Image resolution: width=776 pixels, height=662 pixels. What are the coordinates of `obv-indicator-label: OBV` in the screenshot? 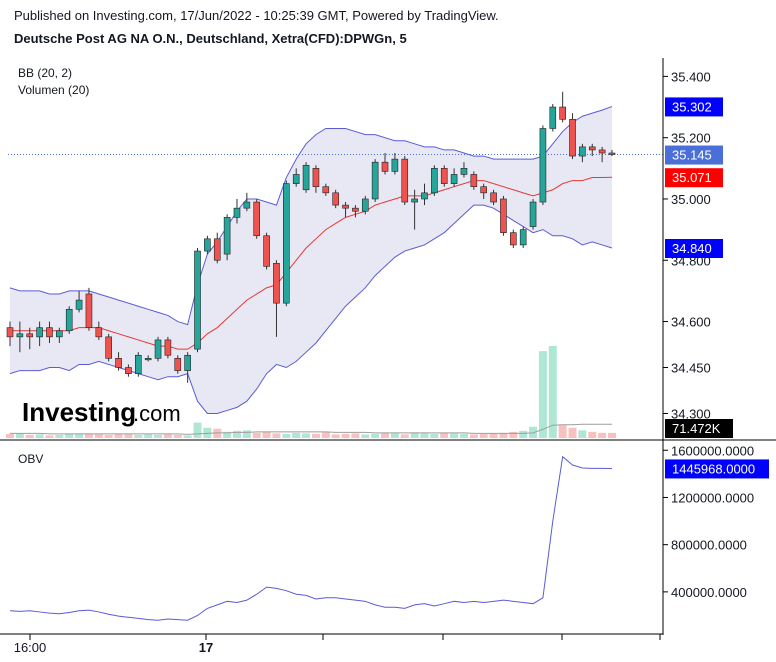 It's located at (31, 459).